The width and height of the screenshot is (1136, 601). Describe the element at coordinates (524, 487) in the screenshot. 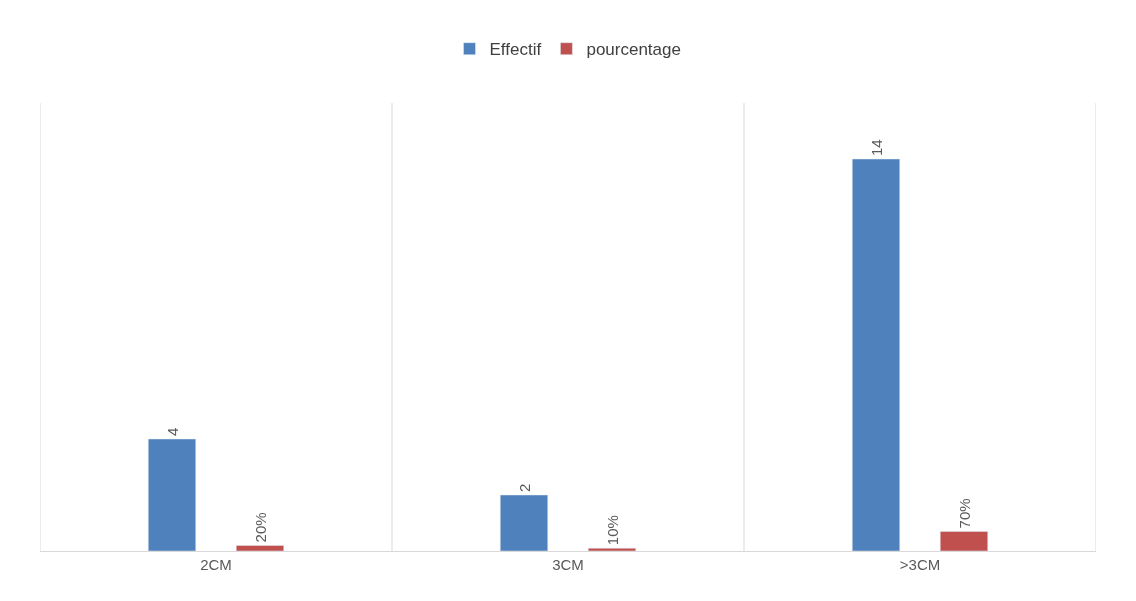

I see `data-label: 2` at that location.